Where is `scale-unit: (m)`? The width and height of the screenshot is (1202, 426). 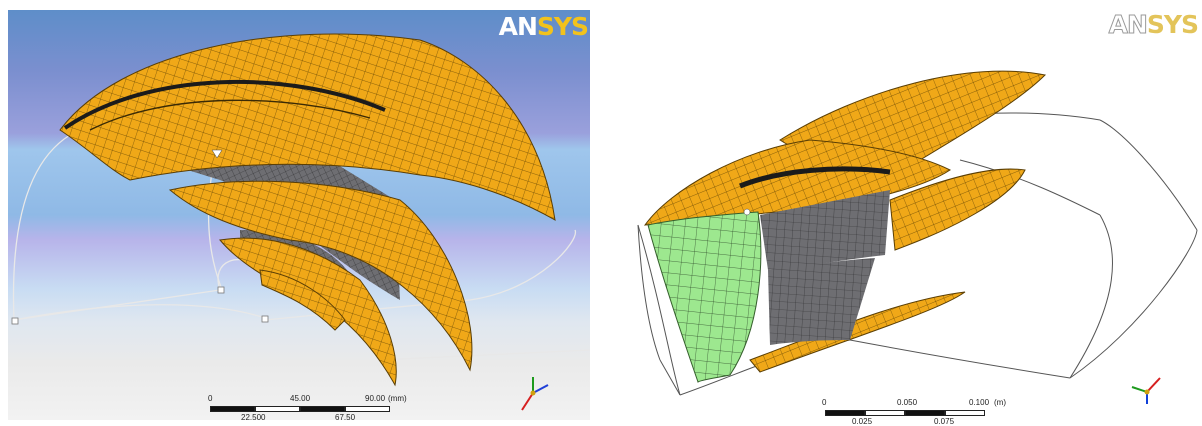
scale-unit: (m) is located at coordinates (1000, 402).